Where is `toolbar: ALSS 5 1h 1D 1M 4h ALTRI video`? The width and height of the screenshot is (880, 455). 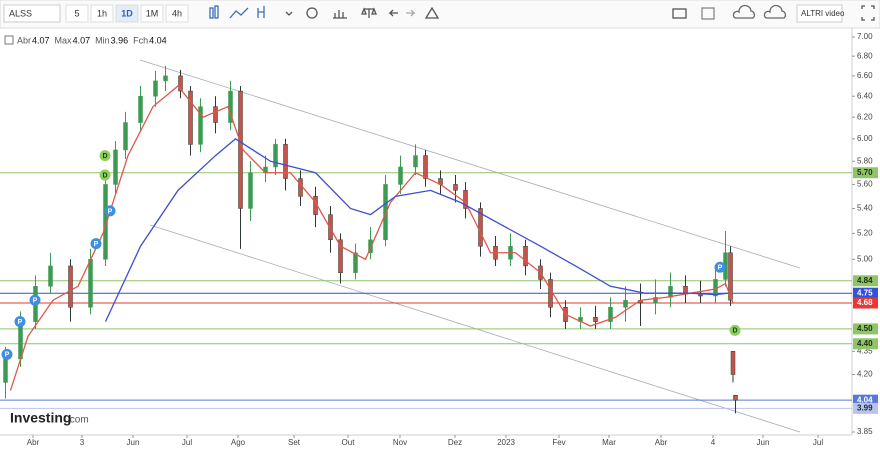 toolbar: ALSS 5 1h 1D 1M 4h ALTRI video is located at coordinates (440, 14).